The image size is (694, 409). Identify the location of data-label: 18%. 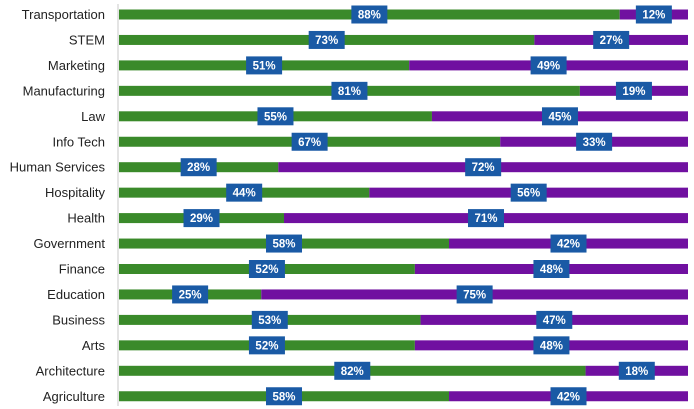
(636, 372).